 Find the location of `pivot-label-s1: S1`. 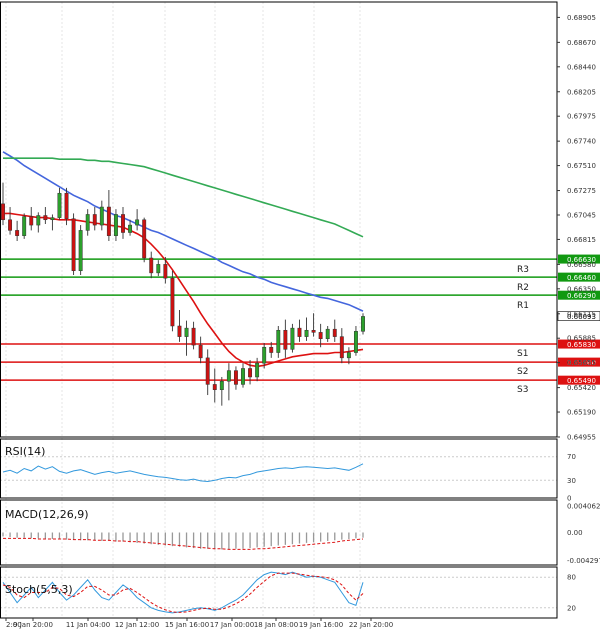

pivot-label-s1: S1 is located at coordinates (522, 354).